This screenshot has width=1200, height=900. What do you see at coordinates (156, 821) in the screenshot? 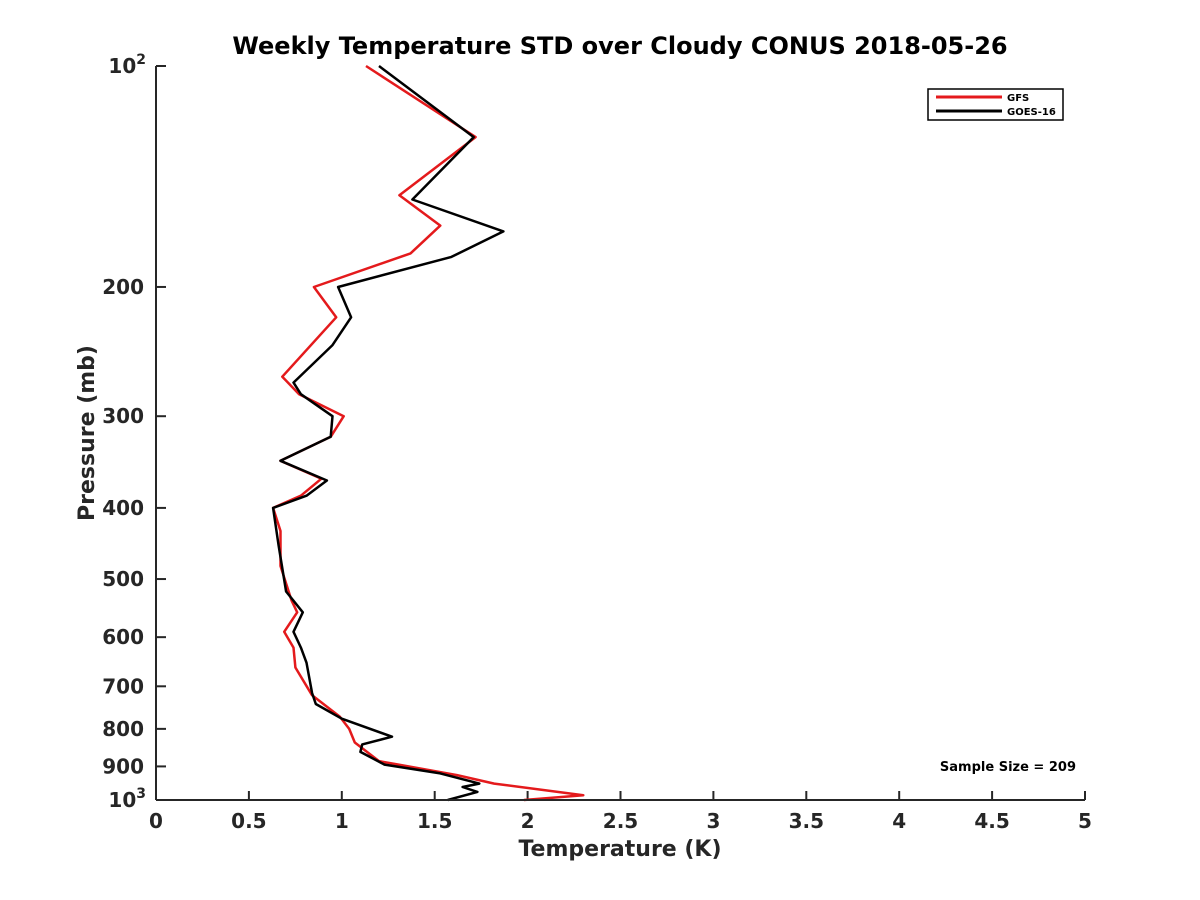
I see `x-tick-label: 0` at bounding box center [156, 821].